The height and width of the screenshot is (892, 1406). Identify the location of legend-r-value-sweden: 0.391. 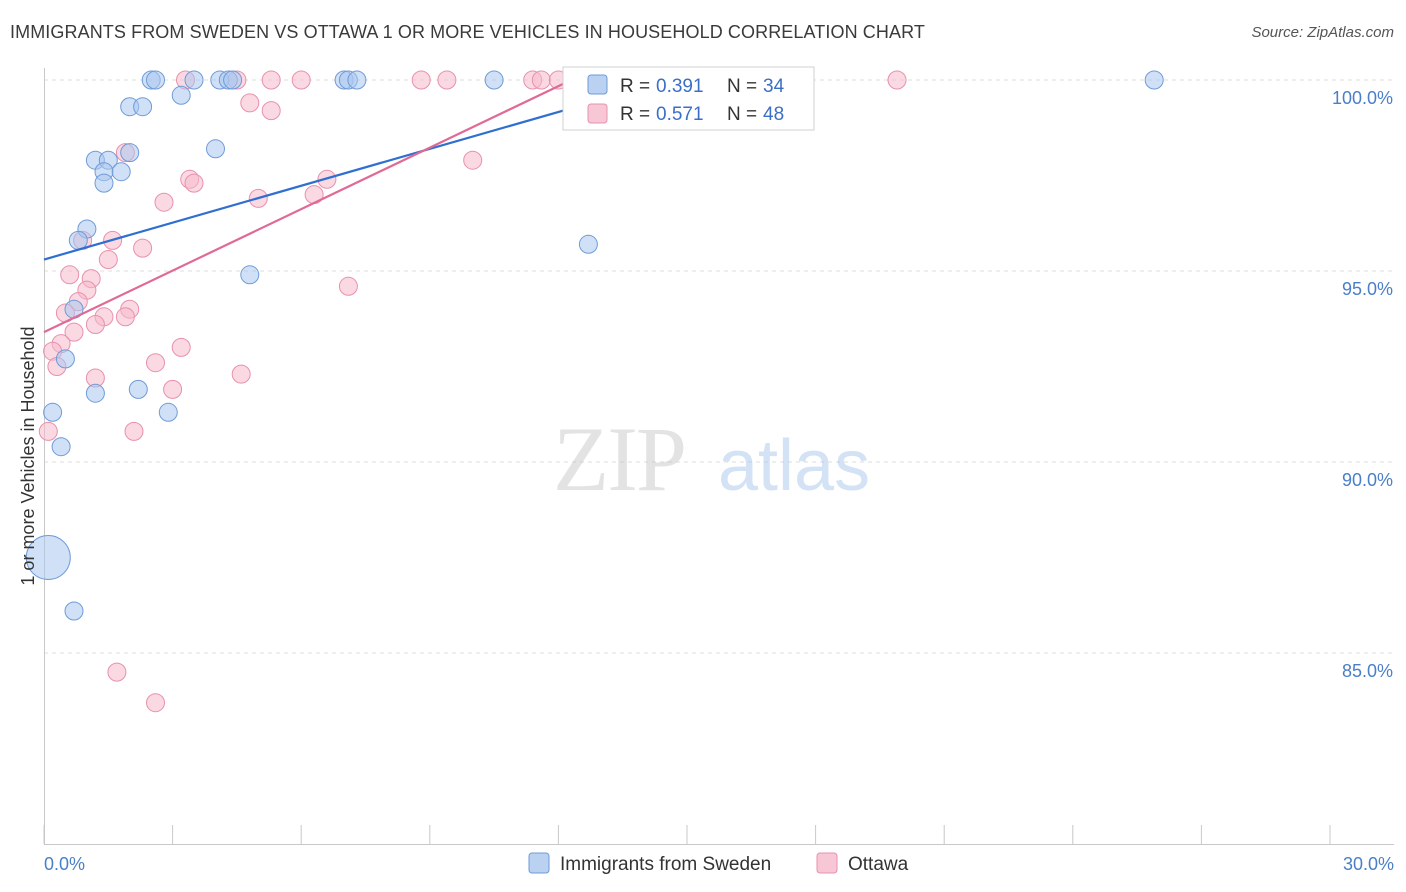
(680, 86).